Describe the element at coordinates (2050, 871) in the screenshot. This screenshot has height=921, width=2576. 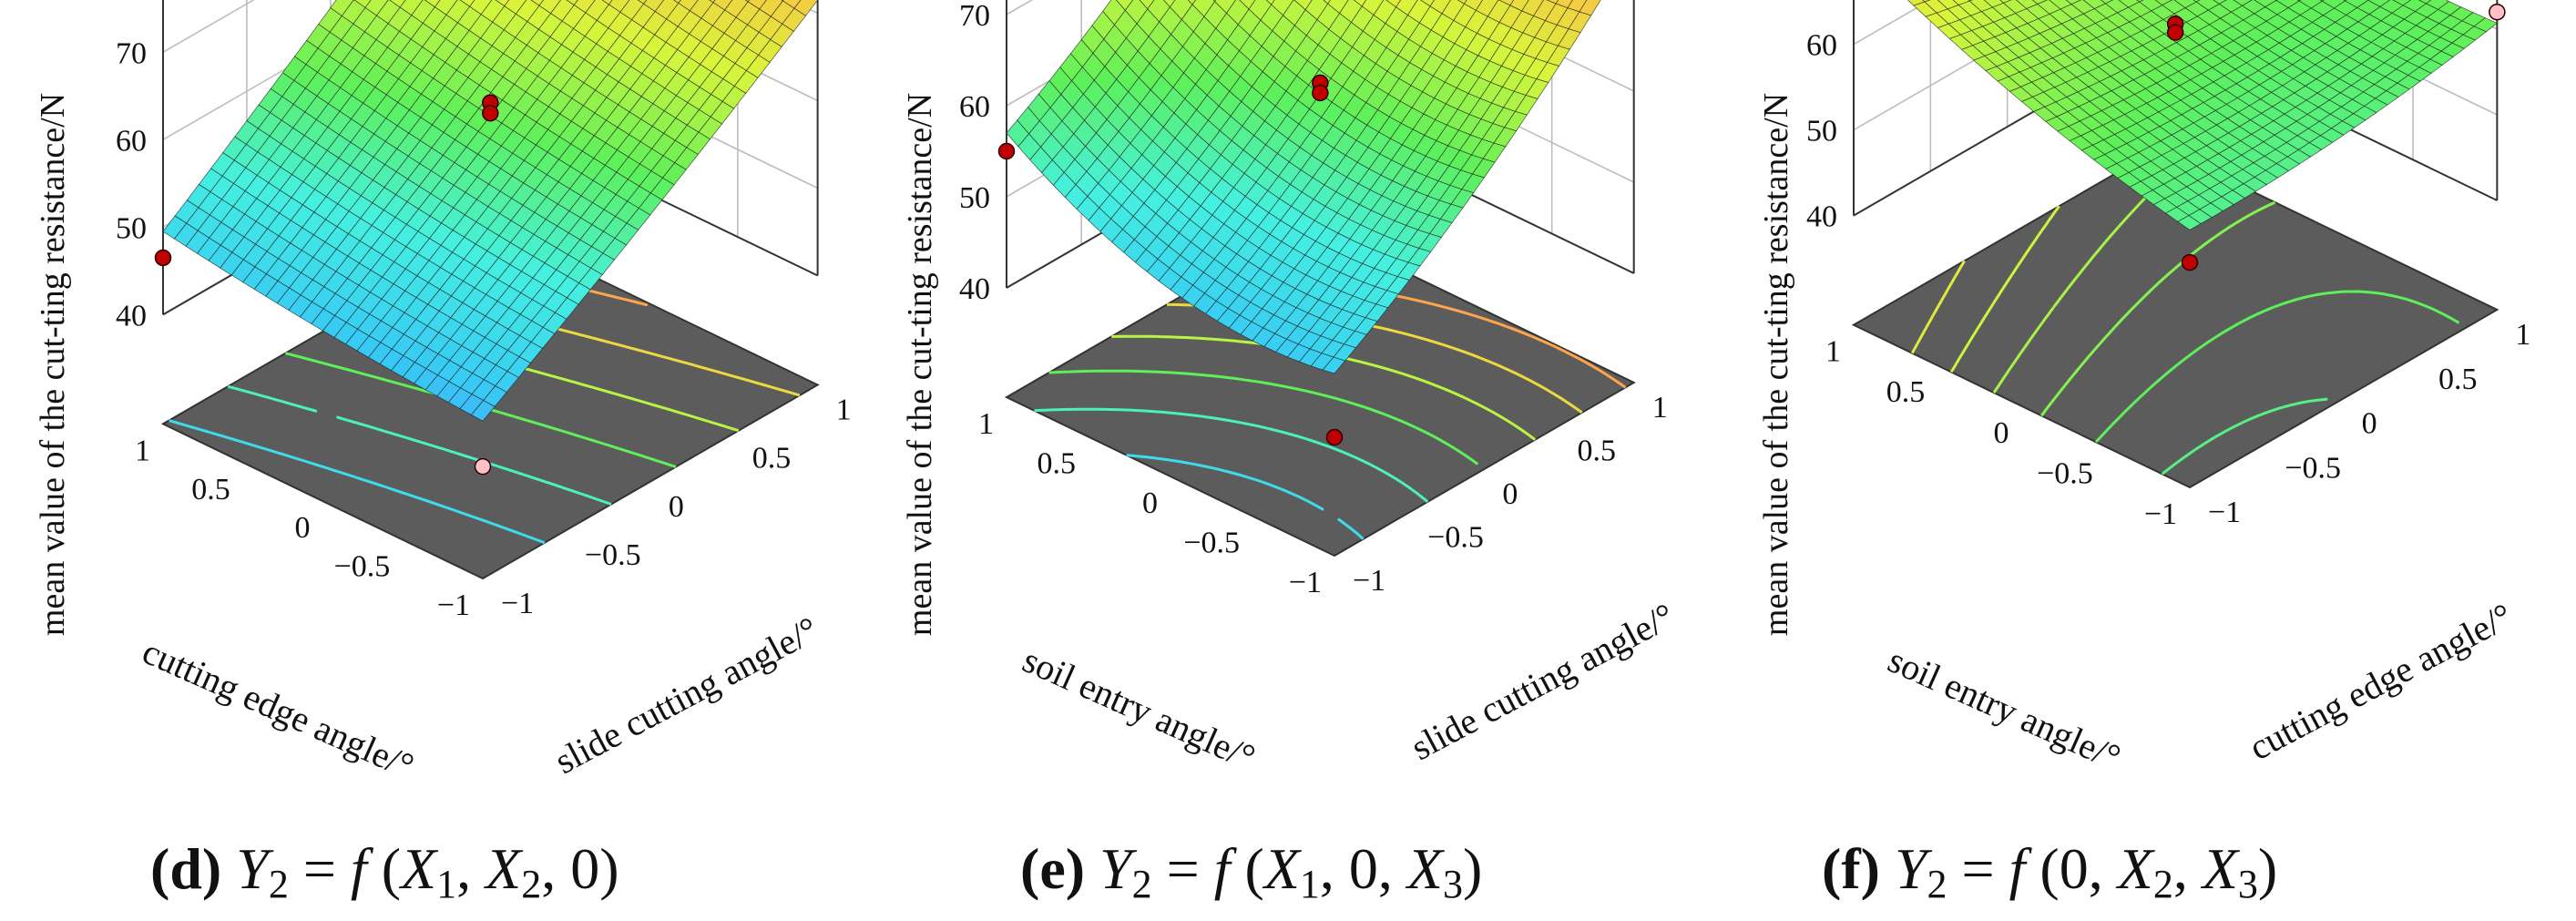
I see `caption-f: (f) Y2 = f (0, X2, X3)` at that location.